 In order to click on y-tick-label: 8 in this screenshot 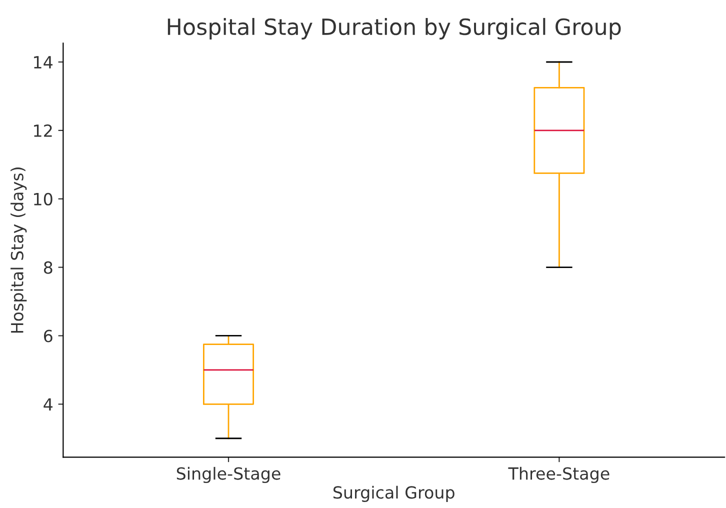, I will do `click(48, 267)`.